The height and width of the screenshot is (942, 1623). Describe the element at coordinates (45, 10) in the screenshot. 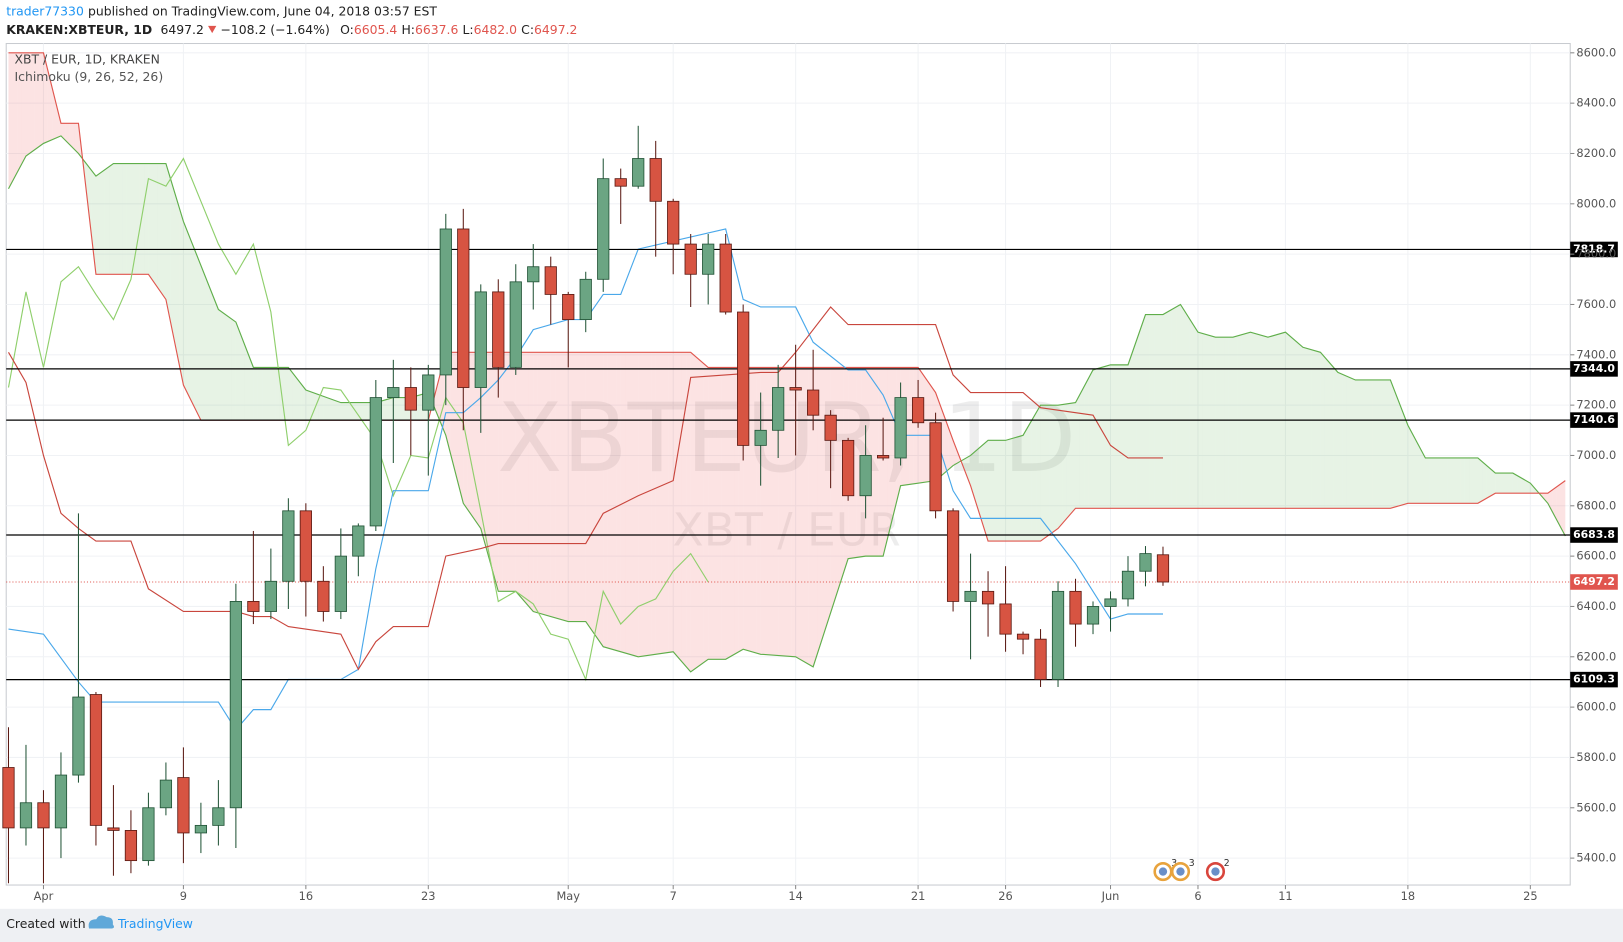

I see `author: trader77330` at that location.